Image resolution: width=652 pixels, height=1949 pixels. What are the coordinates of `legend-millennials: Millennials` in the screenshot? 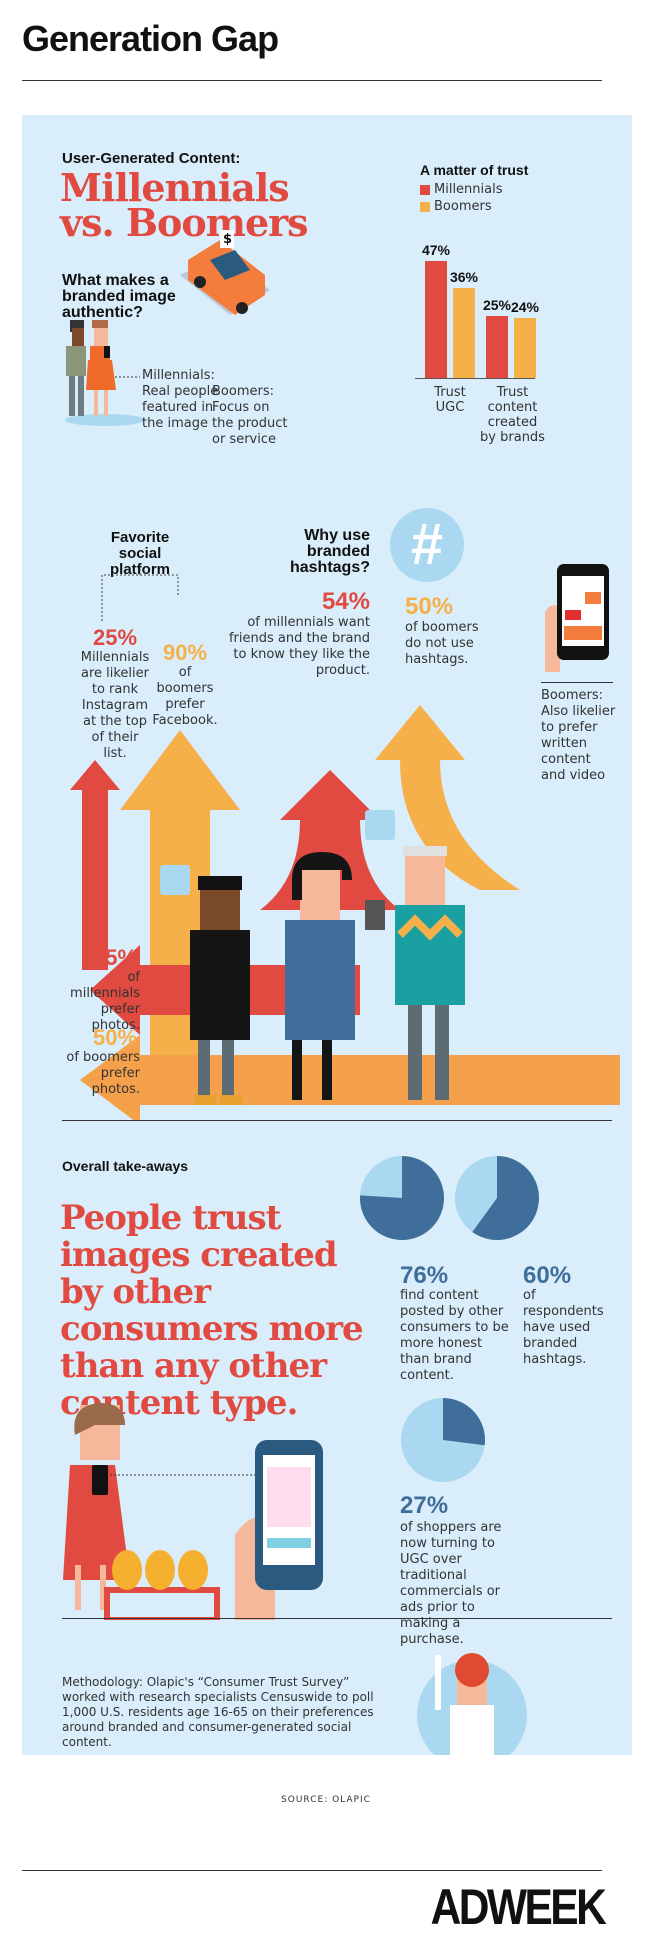 It's located at (461, 190).